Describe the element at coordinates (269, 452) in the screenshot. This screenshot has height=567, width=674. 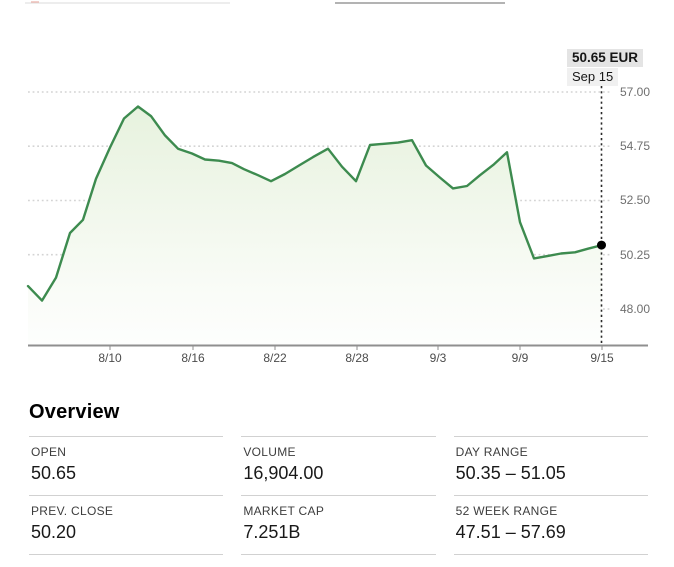
I see `stat-label: VOLUME` at that location.